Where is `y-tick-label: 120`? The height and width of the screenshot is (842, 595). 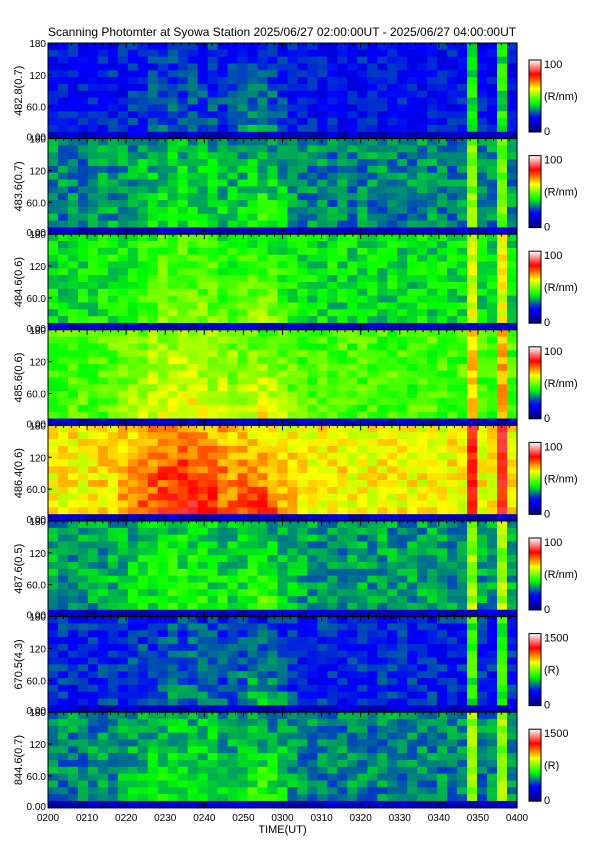 y-tick-label: 120 is located at coordinates (37, 267).